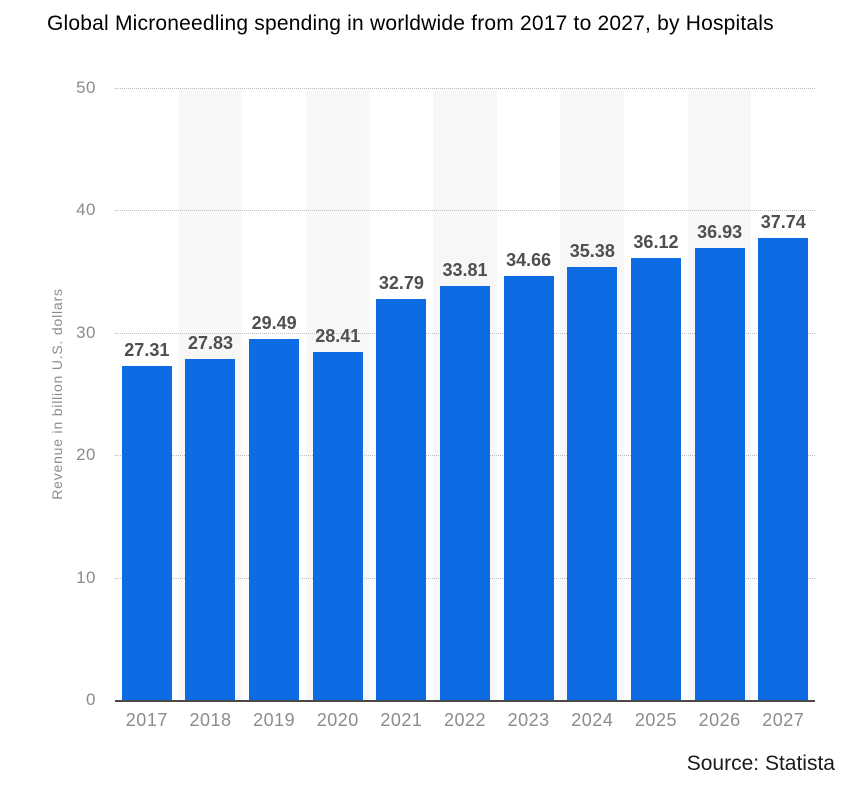  What do you see at coordinates (86, 577) in the screenshot?
I see `y-tick-label-10: 10` at bounding box center [86, 577].